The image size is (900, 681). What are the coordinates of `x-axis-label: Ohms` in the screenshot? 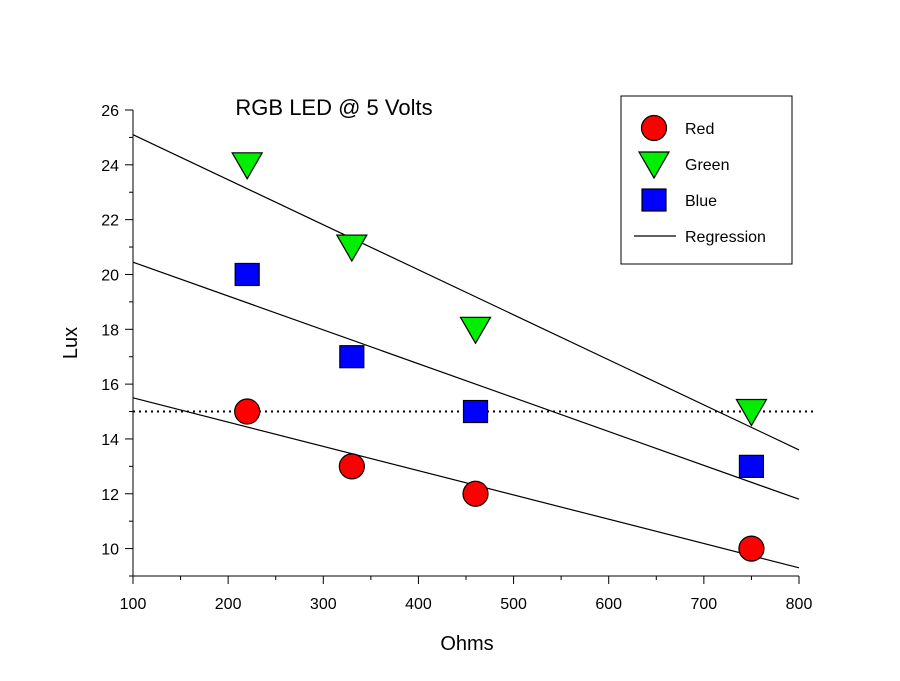 It's located at (466, 644).